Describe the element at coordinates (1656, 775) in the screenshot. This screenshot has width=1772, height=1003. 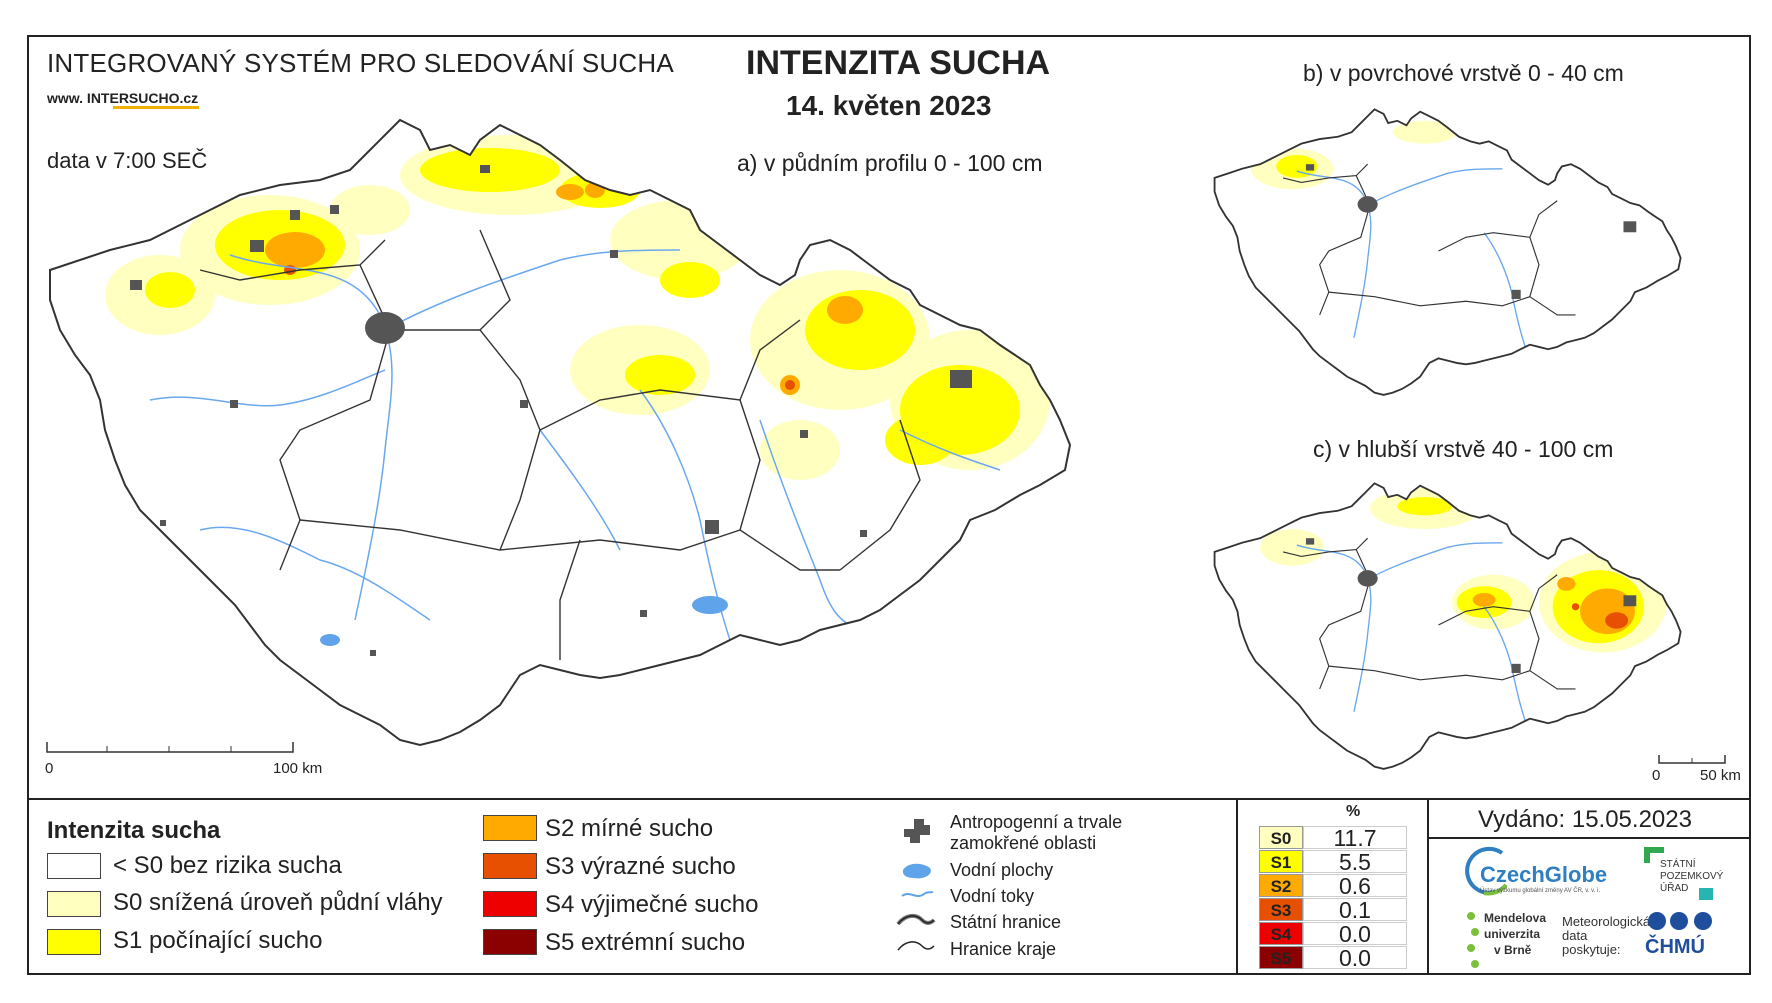
I see `scale-small-start: 0` at that location.